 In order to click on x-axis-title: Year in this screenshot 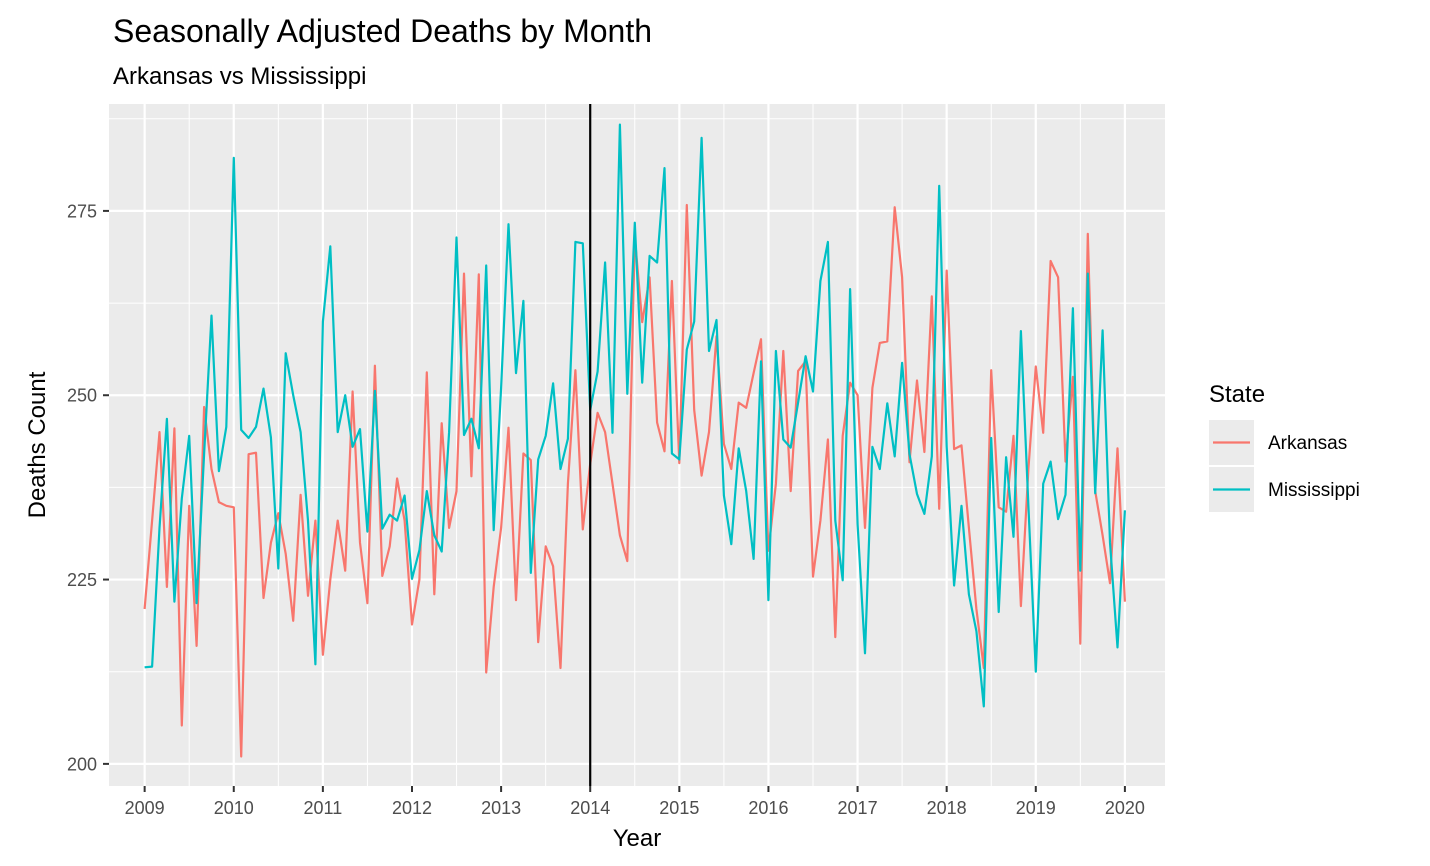, I will do `click(637, 838)`.